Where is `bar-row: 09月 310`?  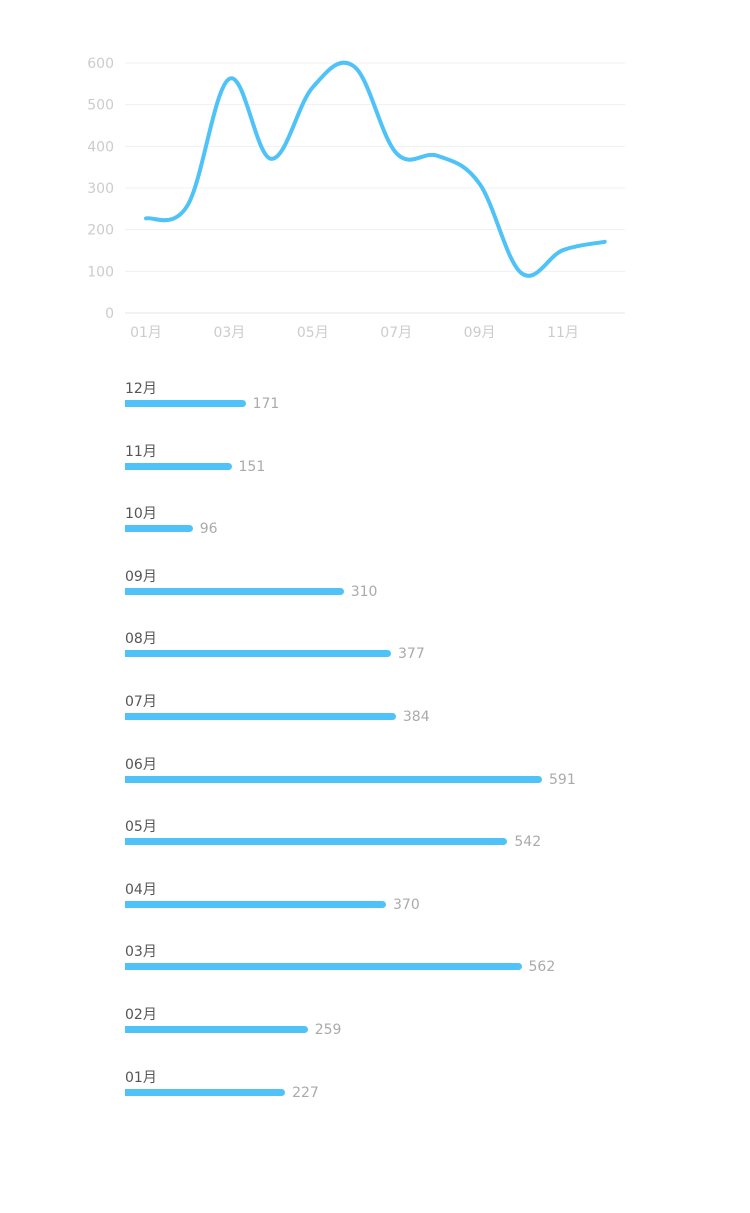 bar-row: 09月 310 is located at coordinates (405, 589).